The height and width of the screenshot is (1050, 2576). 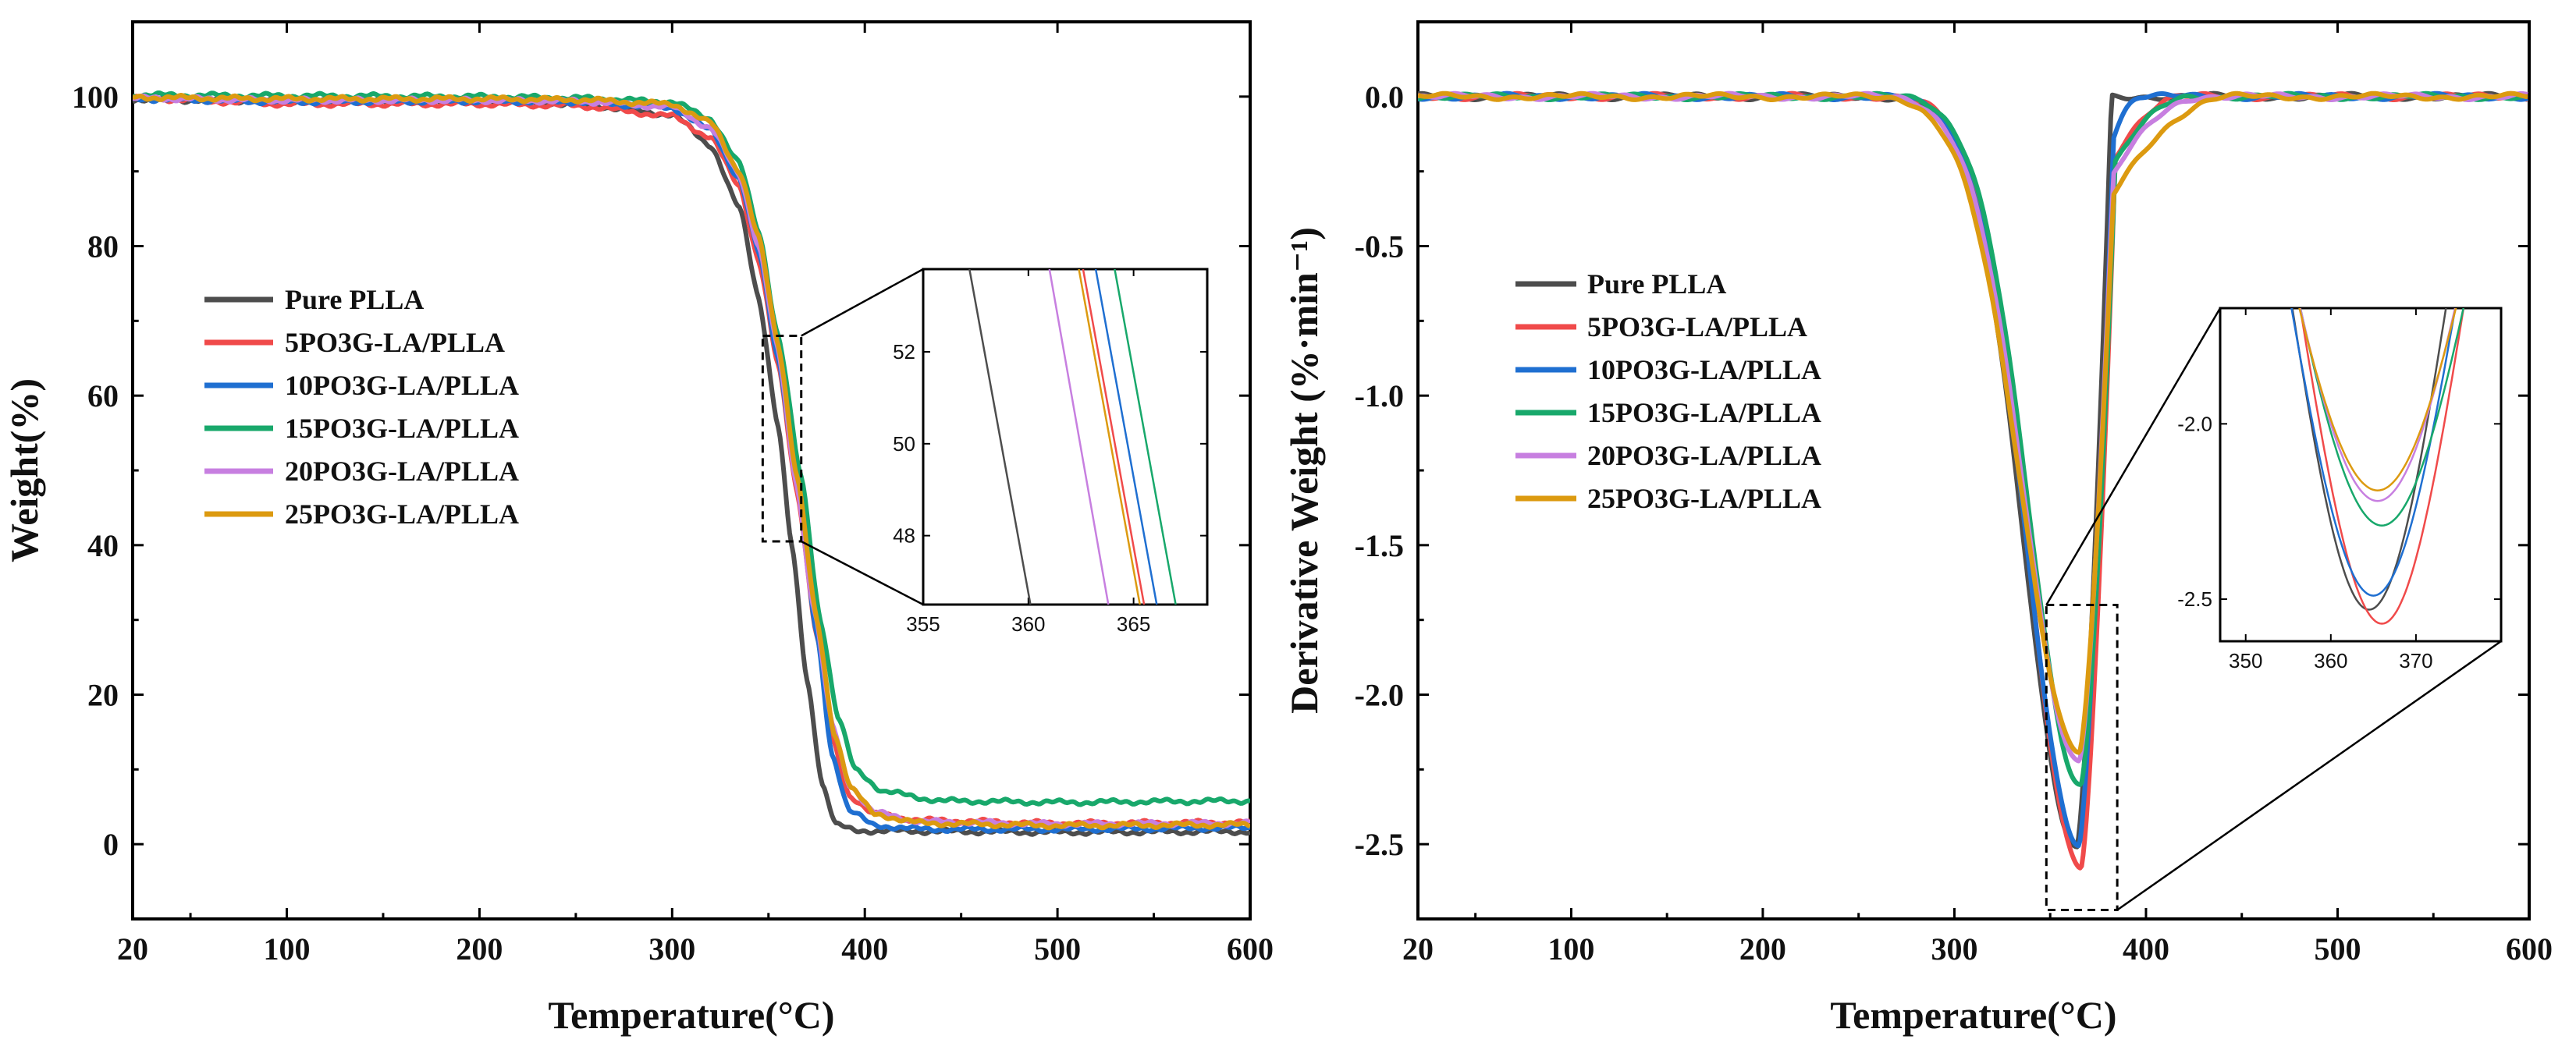 What do you see at coordinates (1057, 949) in the screenshot?
I see `left-xtick-label: 500` at bounding box center [1057, 949].